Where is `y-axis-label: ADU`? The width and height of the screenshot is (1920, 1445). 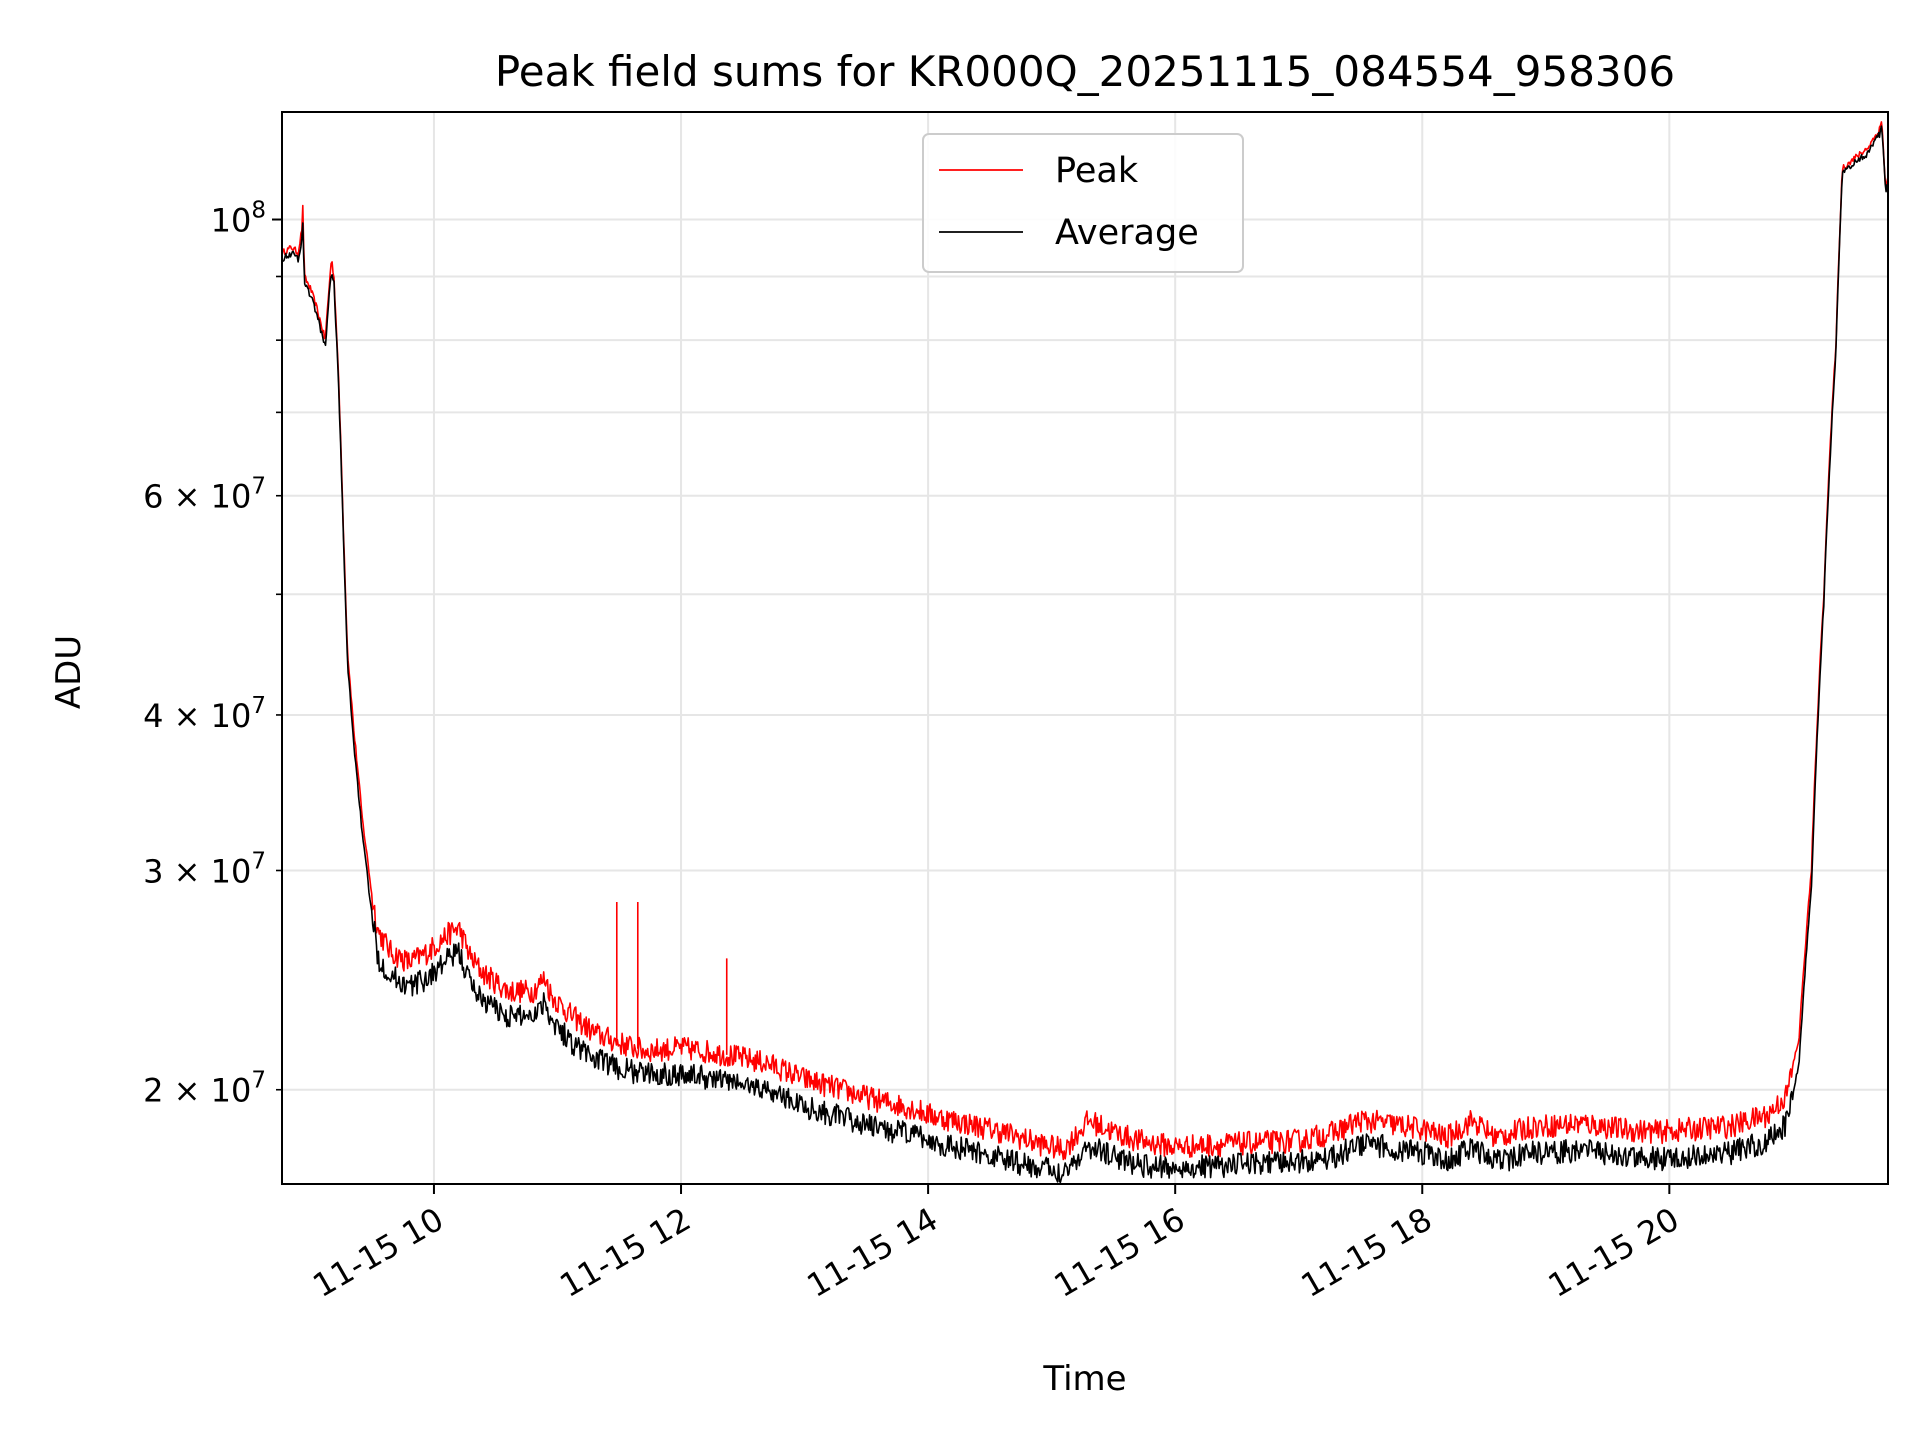
y-axis-label: ADU is located at coordinates (69, 672).